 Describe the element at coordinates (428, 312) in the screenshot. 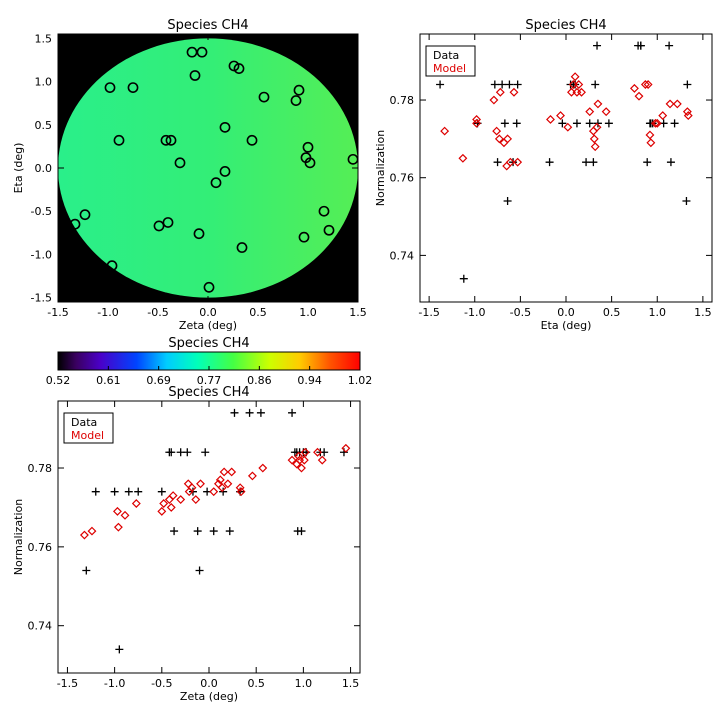

I see `x-tick-label: -1.5` at that location.